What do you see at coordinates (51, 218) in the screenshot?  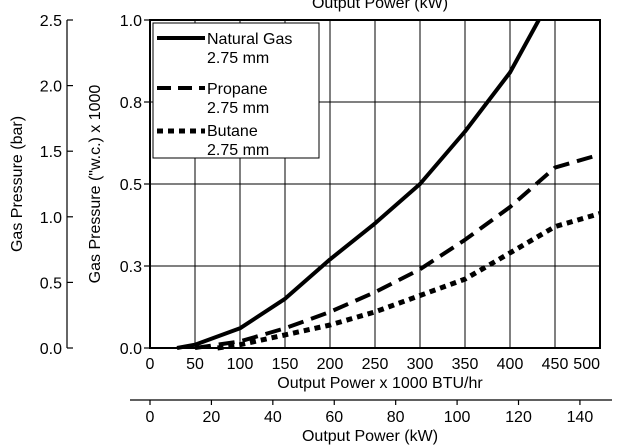 I see `bar-tick-label: 1.0` at bounding box center [51, 218].